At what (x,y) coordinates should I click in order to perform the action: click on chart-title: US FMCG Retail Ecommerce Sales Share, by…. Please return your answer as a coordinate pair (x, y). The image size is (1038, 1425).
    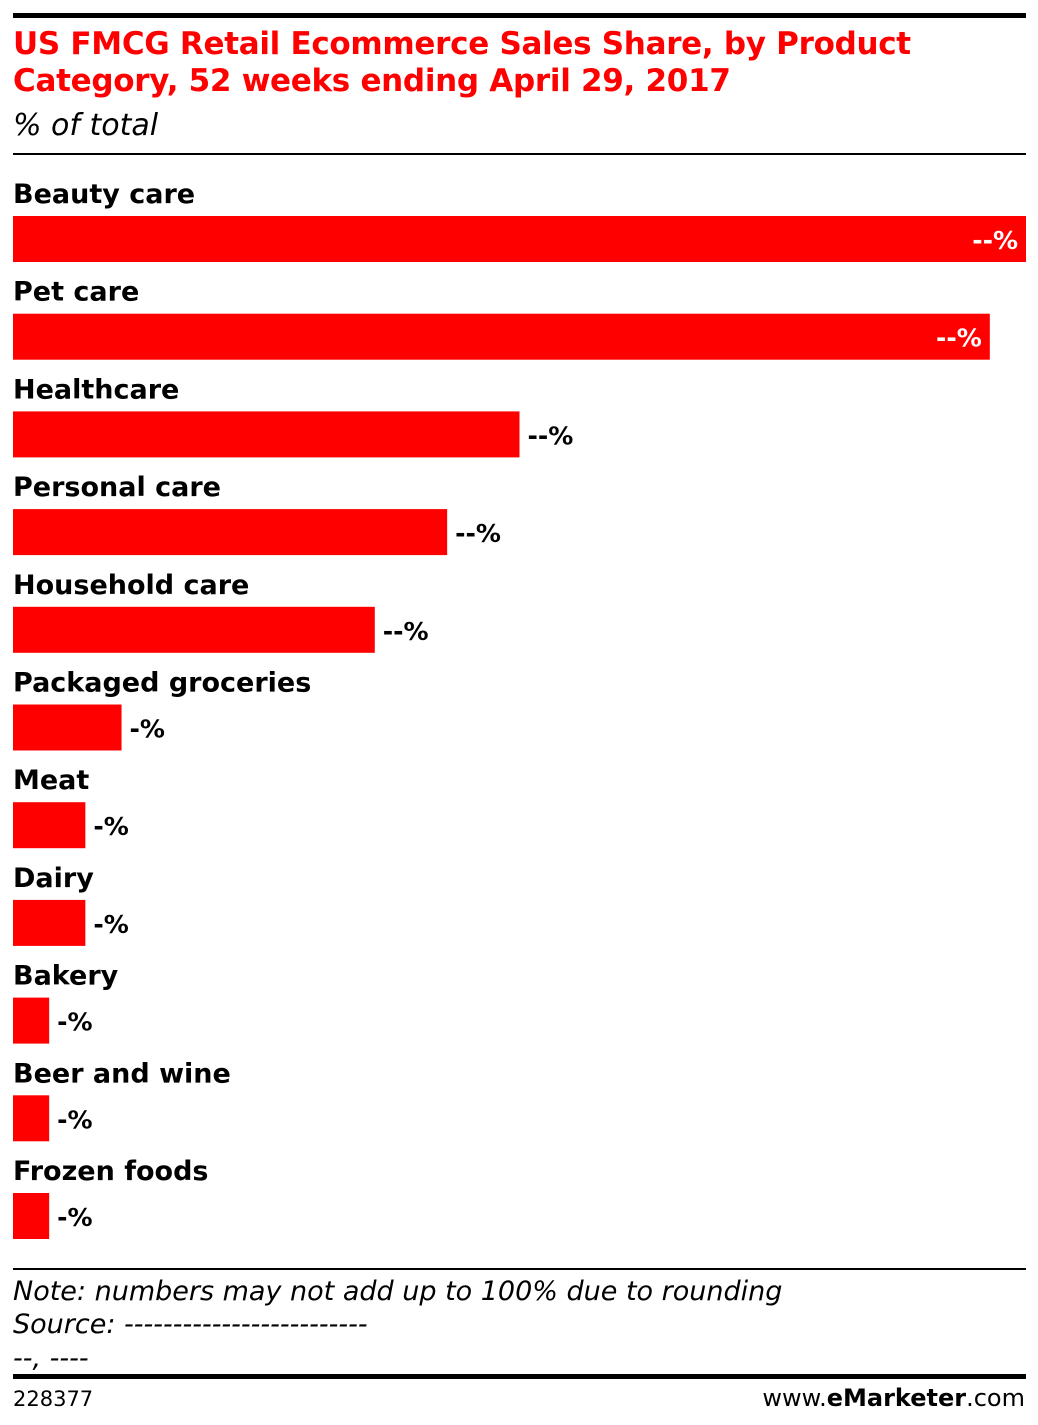
    Looking at the image, I should click on (462, 62).